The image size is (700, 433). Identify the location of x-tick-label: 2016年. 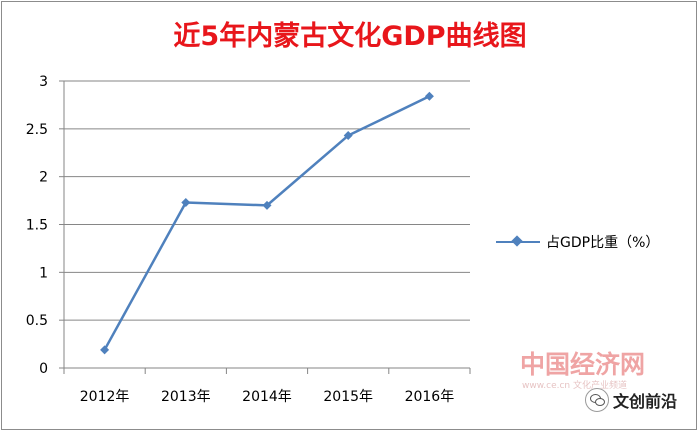
(430, 397).